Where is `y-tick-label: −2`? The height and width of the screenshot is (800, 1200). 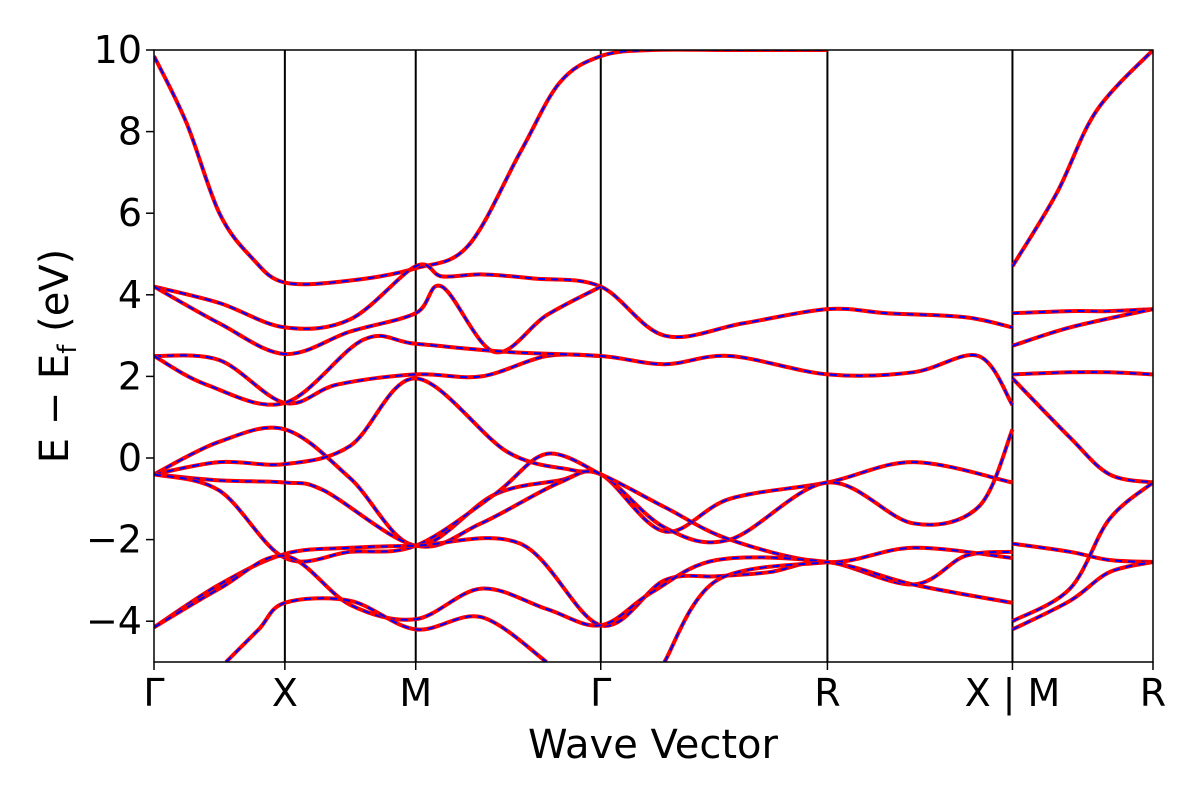 y-tick-label: −2 is located at coordinates (114, 540).